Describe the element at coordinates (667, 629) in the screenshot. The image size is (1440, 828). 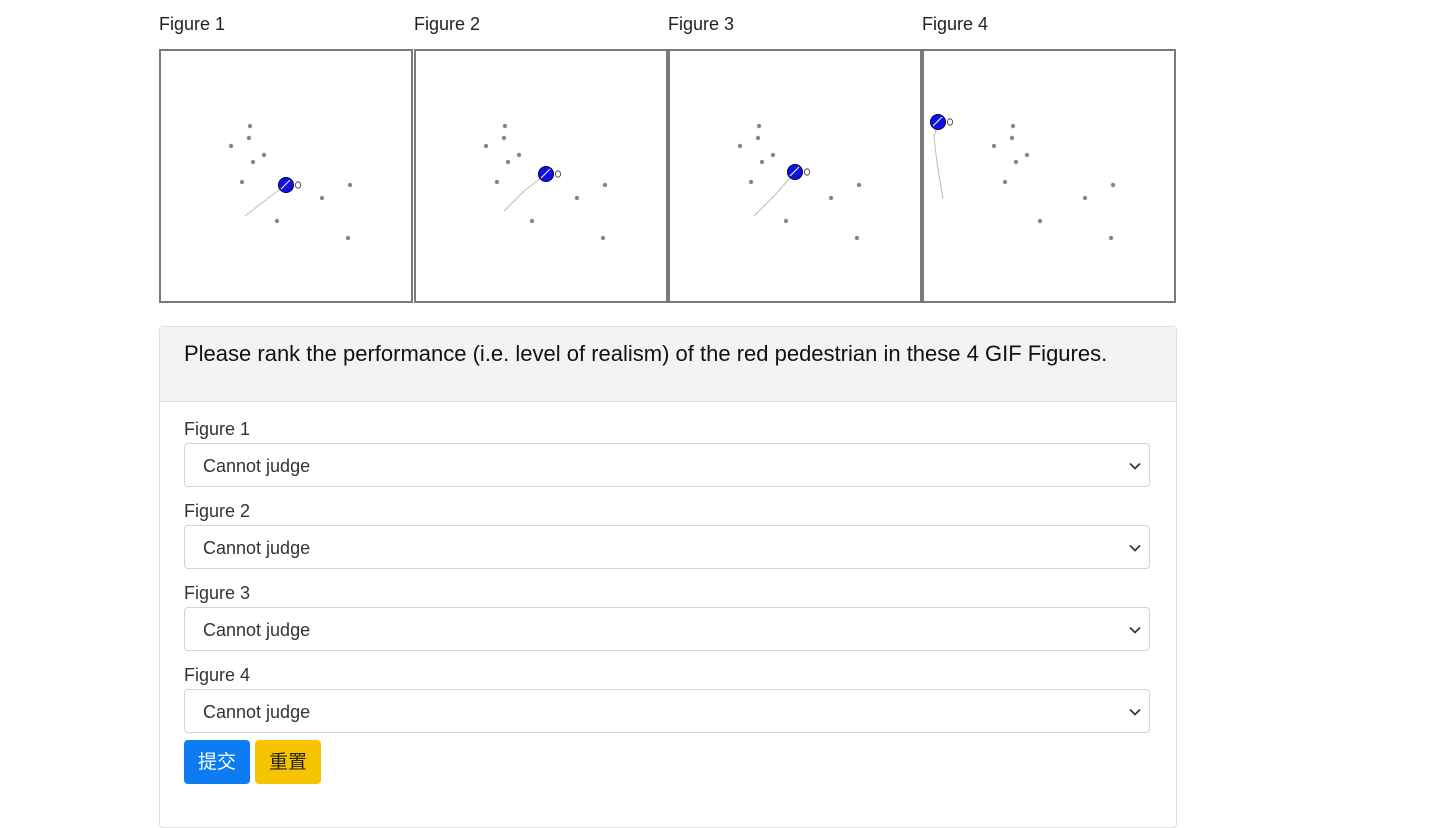
I see `figure-3-rank-select: Cannot judge` at that location.